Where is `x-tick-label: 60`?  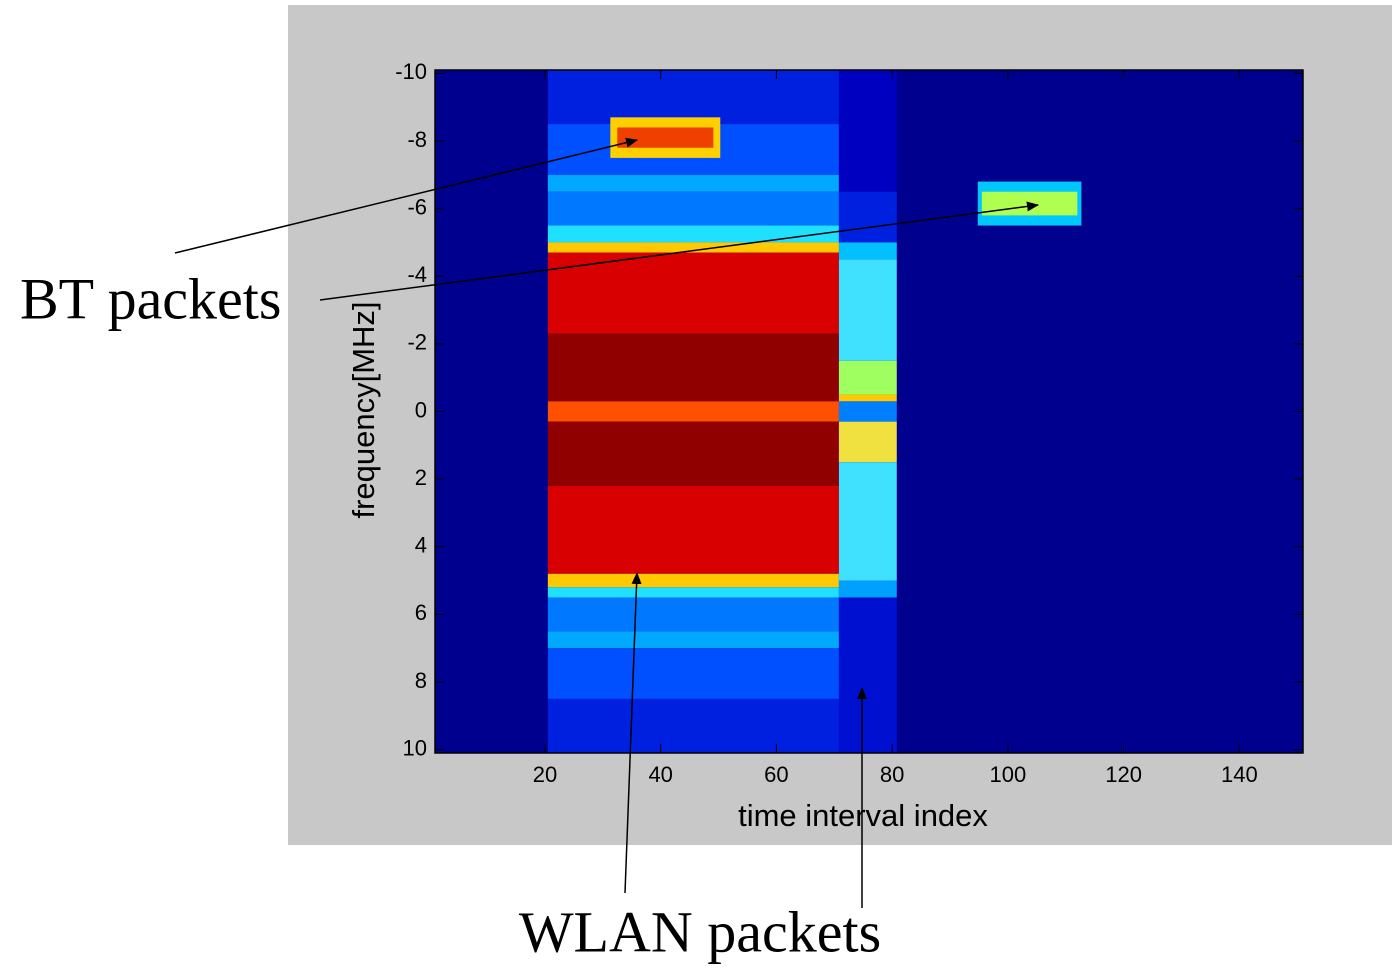 x-tick-label: 60 is located at coordinates (776, 774).